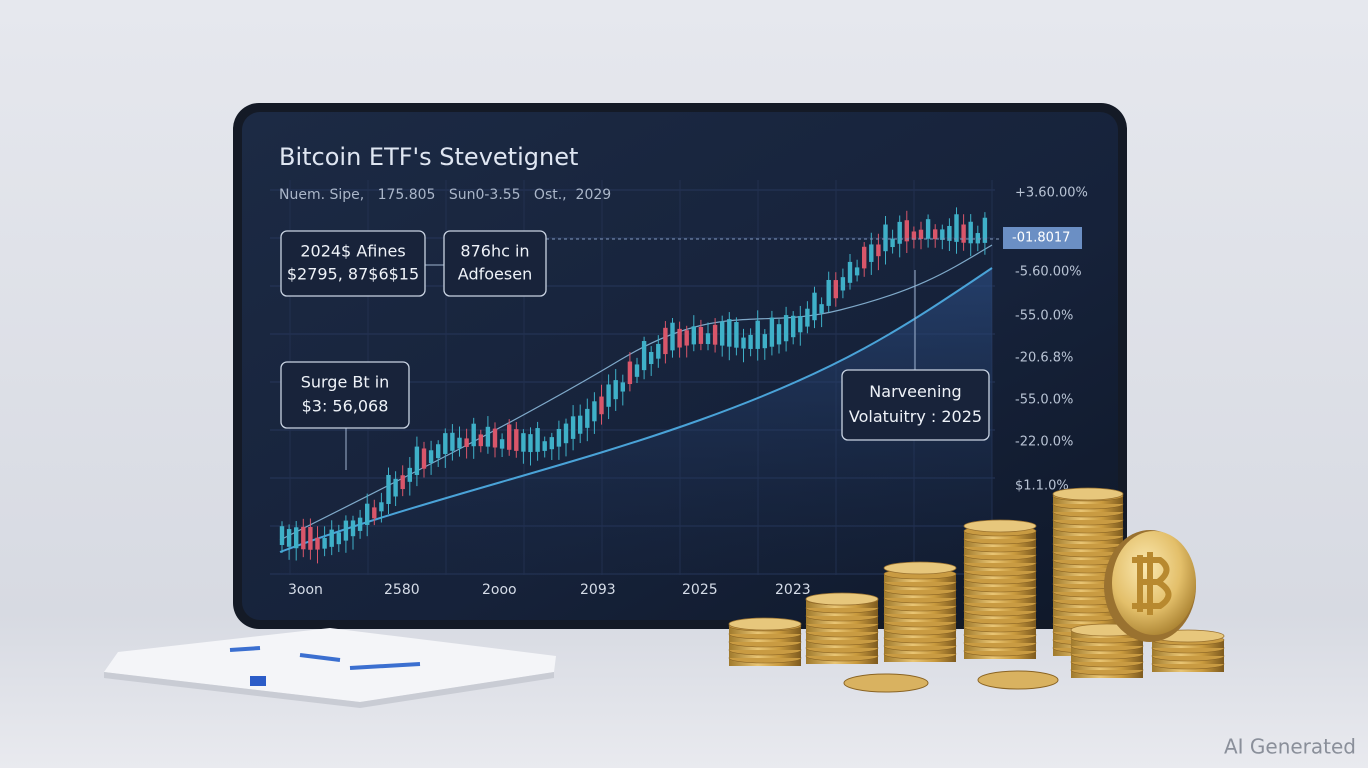 The image size is (1368, 768). I want to click on axis-label: 2025, so click(700, 590).